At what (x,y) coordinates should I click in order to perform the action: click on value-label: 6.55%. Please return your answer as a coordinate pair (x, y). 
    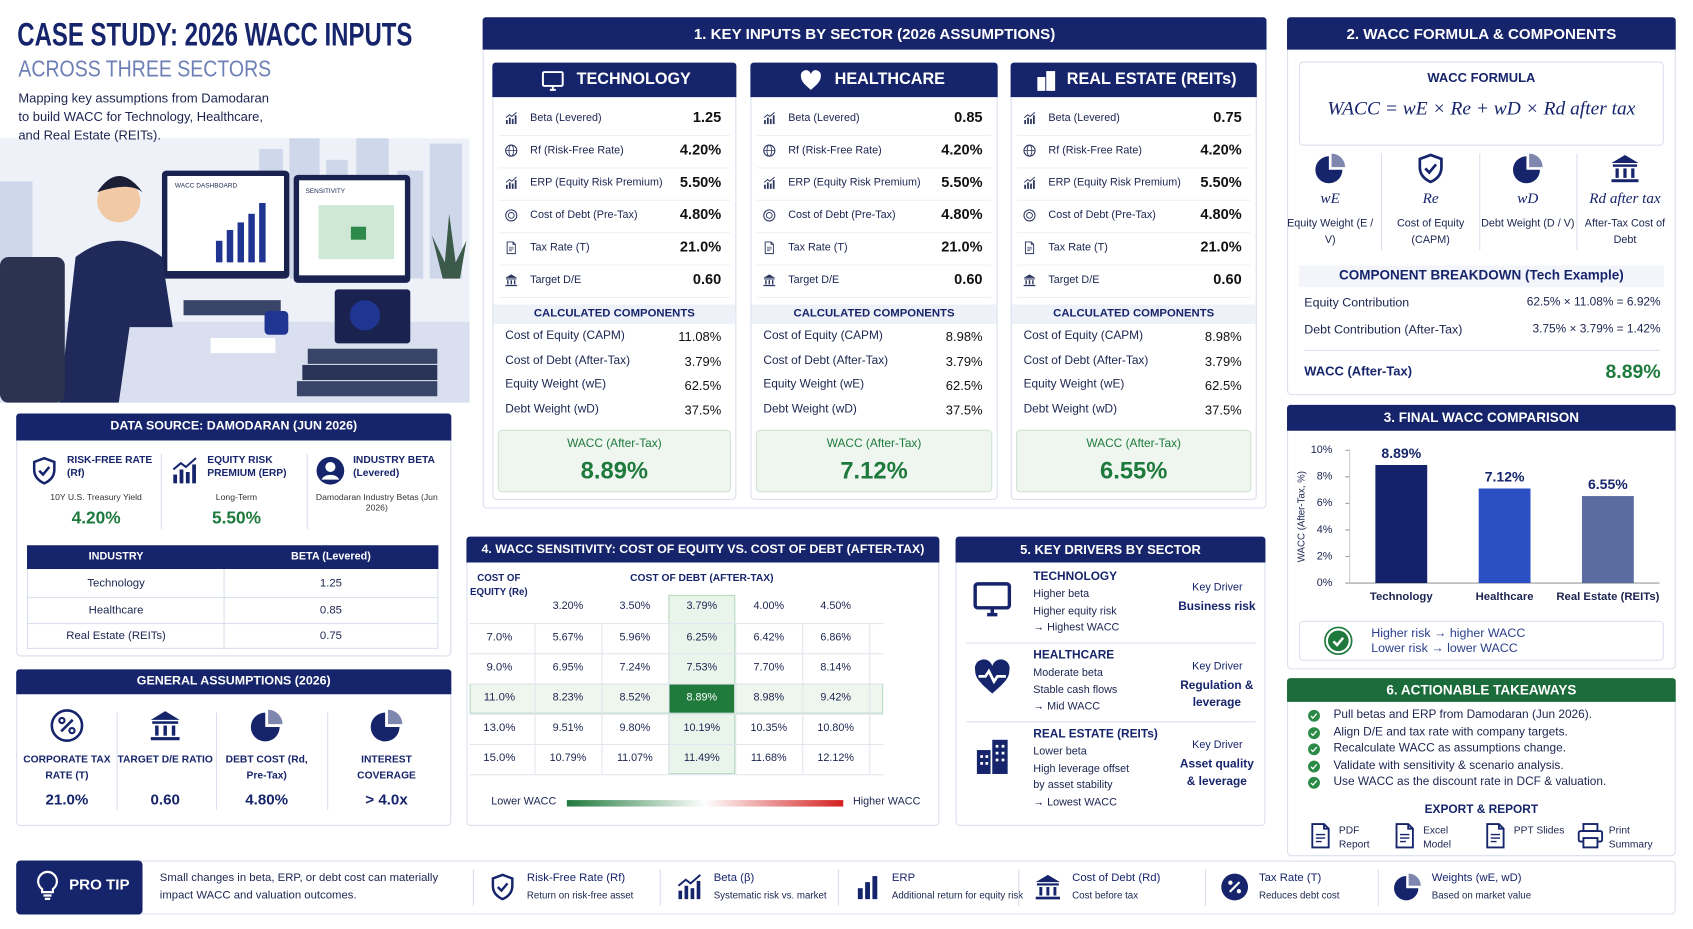
    Looking at the image, I should click on (1608, 484).